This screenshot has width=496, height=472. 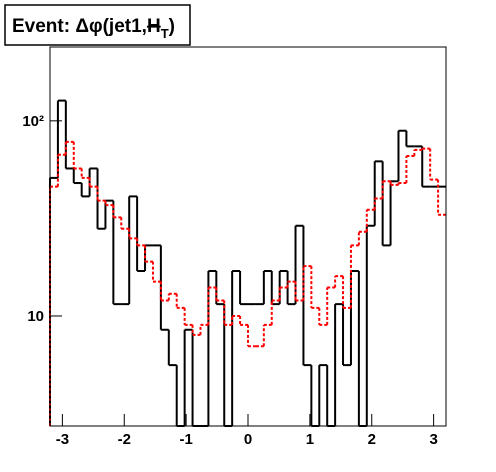 I want to click on chart-title: Event: Δφ(jet1,HT), so click(x=93, y=28).